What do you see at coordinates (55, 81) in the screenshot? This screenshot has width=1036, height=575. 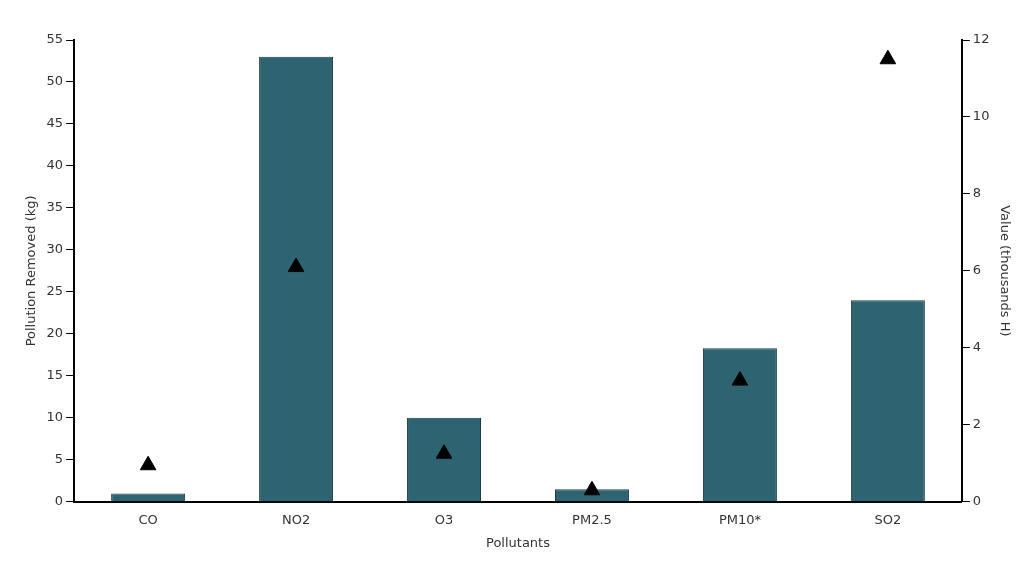 I see `y-tick-label: 50` at bounding box center [55, 81].